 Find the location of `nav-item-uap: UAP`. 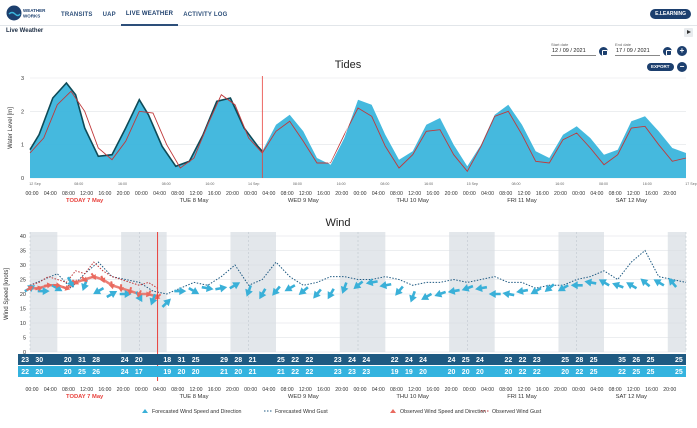

nav-item-uap: UAP is located at coordinates (109, 15).